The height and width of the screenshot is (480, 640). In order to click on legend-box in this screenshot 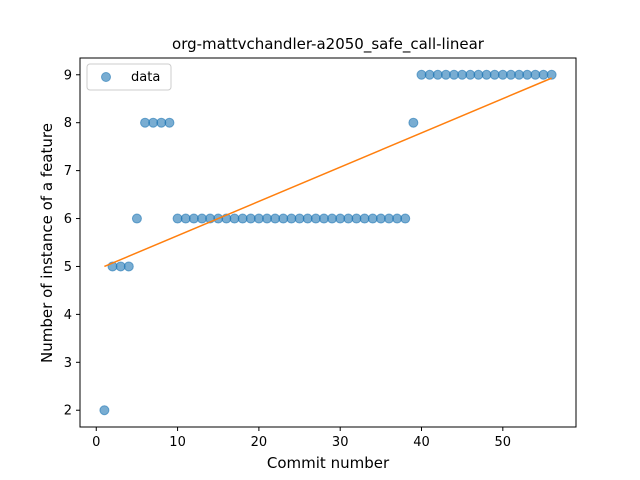, I will do `click(129, 77)`.